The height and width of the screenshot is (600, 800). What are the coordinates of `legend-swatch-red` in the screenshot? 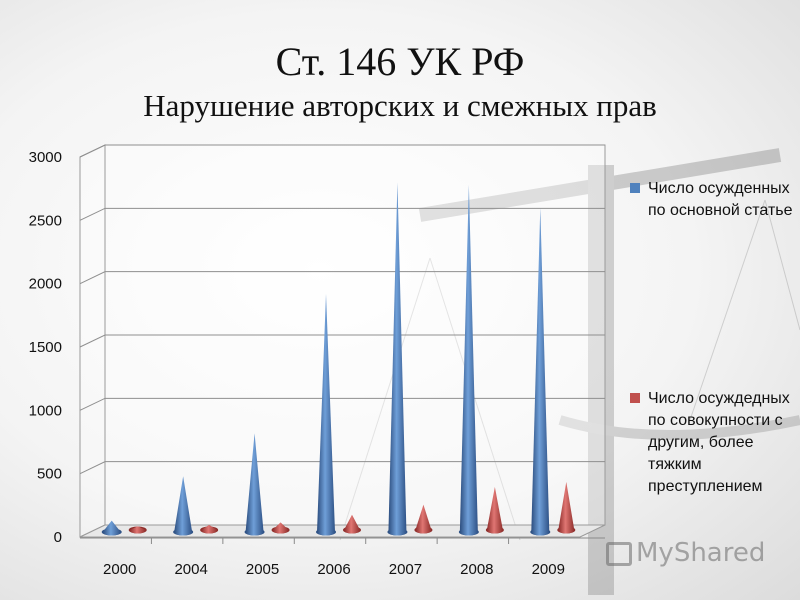 It's located at (635, 398).